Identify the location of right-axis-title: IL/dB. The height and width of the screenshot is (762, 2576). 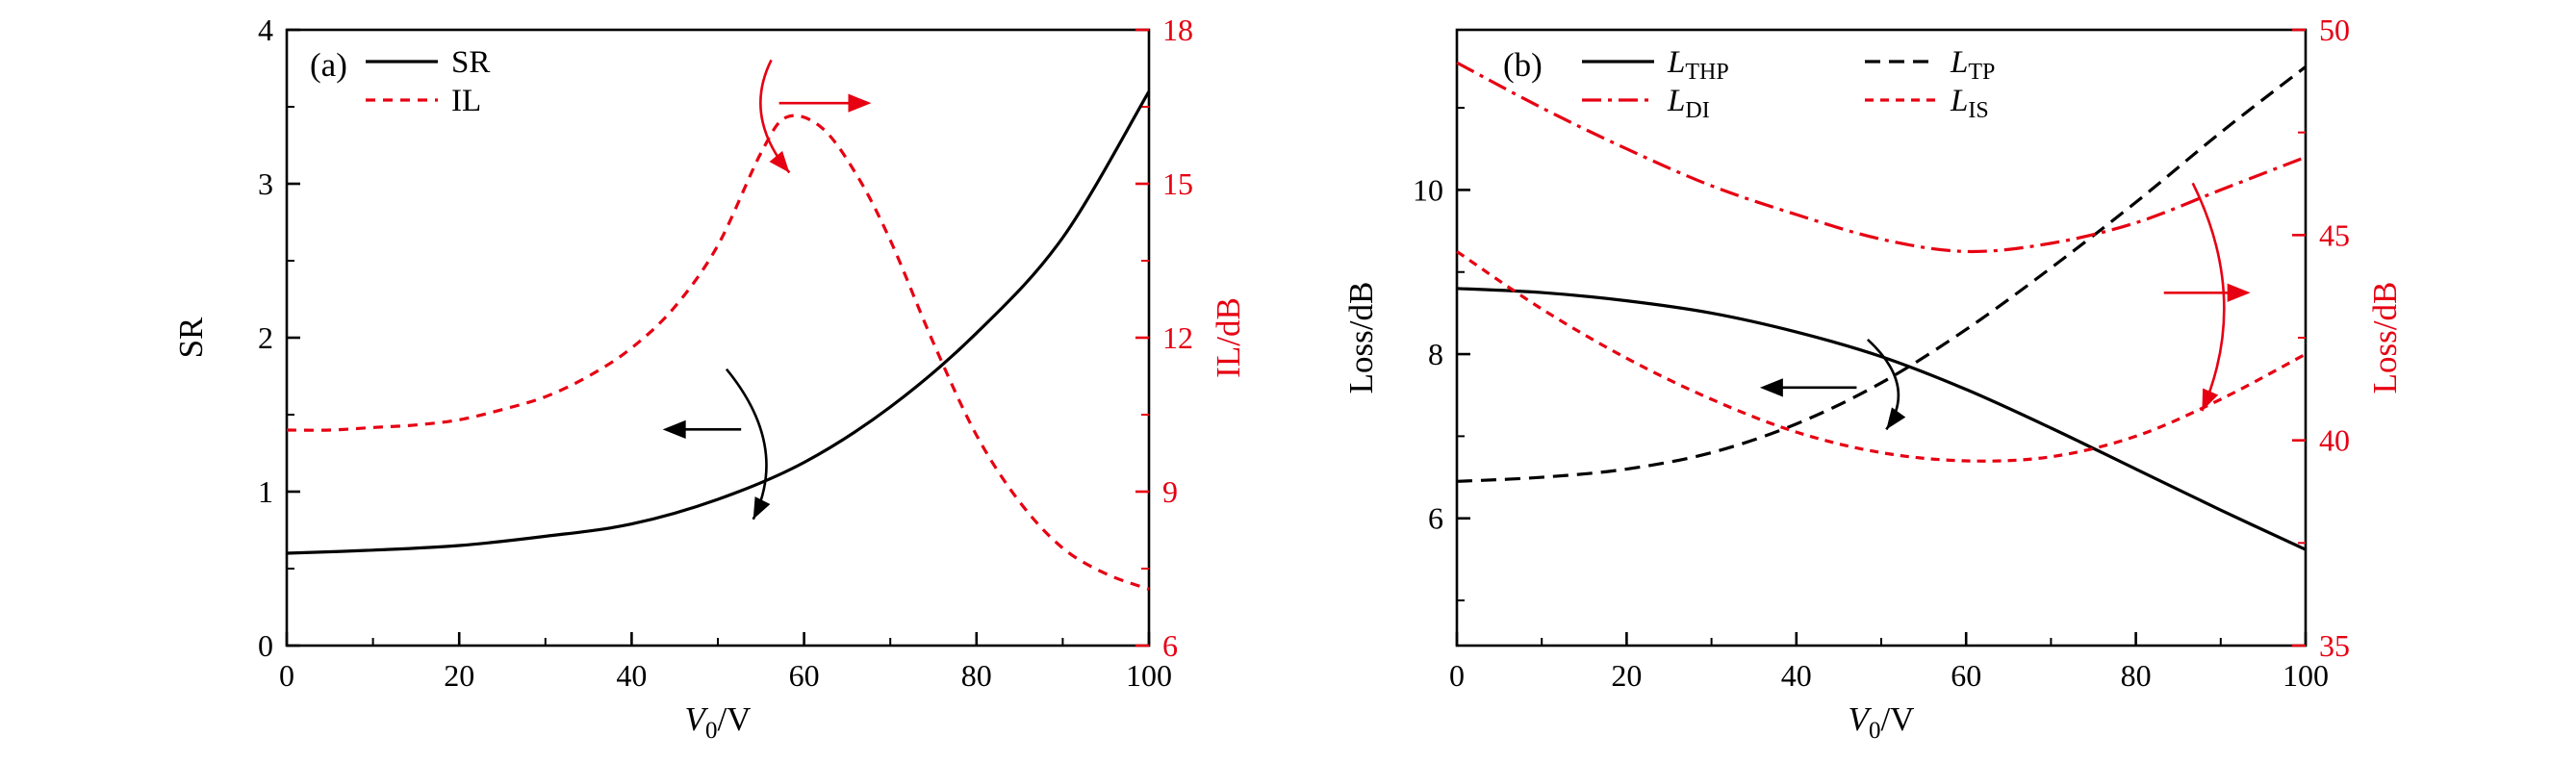
(1228, 337).